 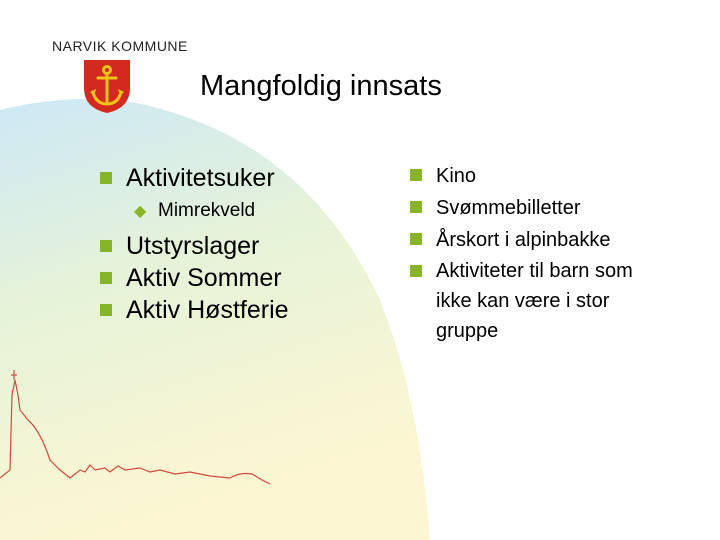 What do you see at coordinates (534, 271) in the screenshot?
I see `list-item-label-line: Aktiviteter til barn som` at bounding box center [534, 271].